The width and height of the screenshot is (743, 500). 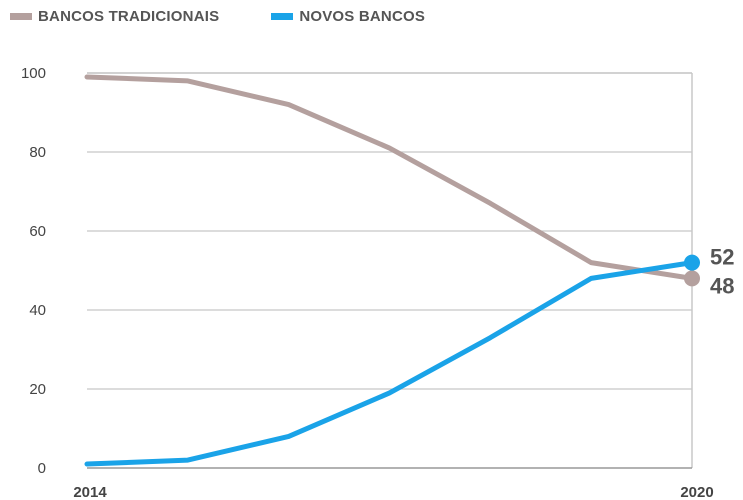 What do you see at coordinates (37, 310) in the screenshot?
I see `y-tick-label-40: 40` at bounding box center [37, 310].